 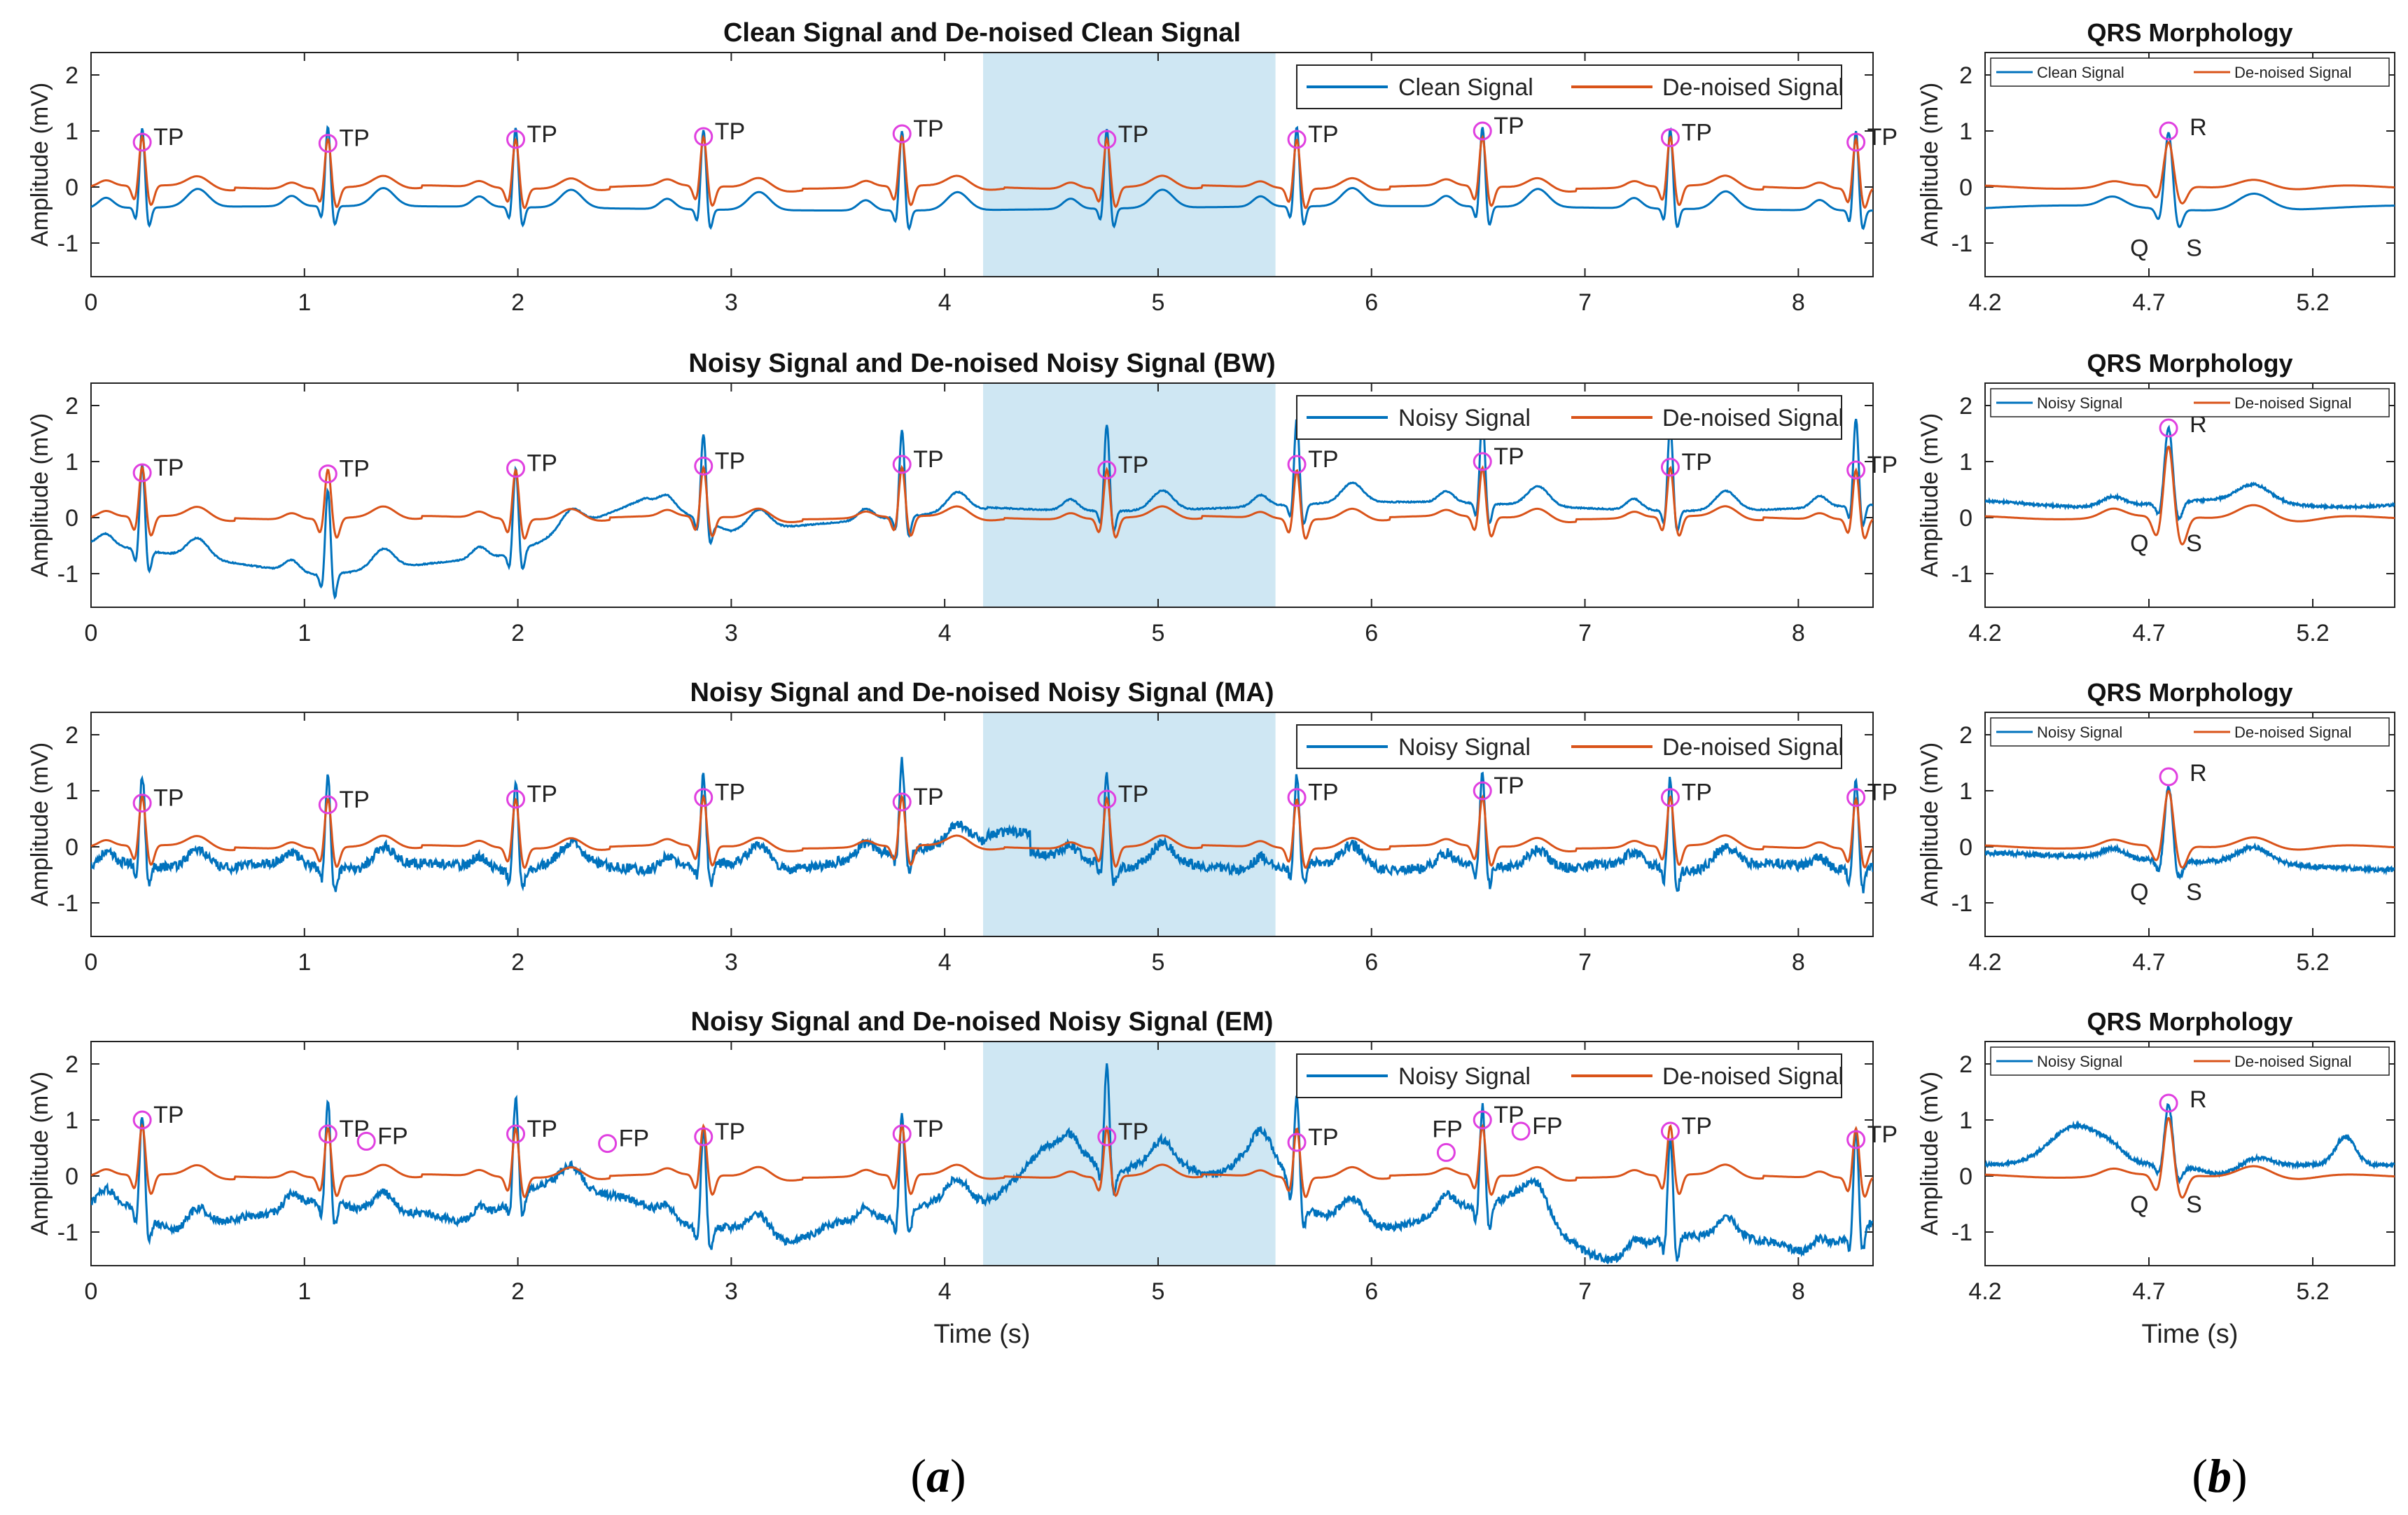 What do you see at coordinates (938, 1475) in the screenshot?
I see `caption-a: (a)` at bounding box center [938, 1475].